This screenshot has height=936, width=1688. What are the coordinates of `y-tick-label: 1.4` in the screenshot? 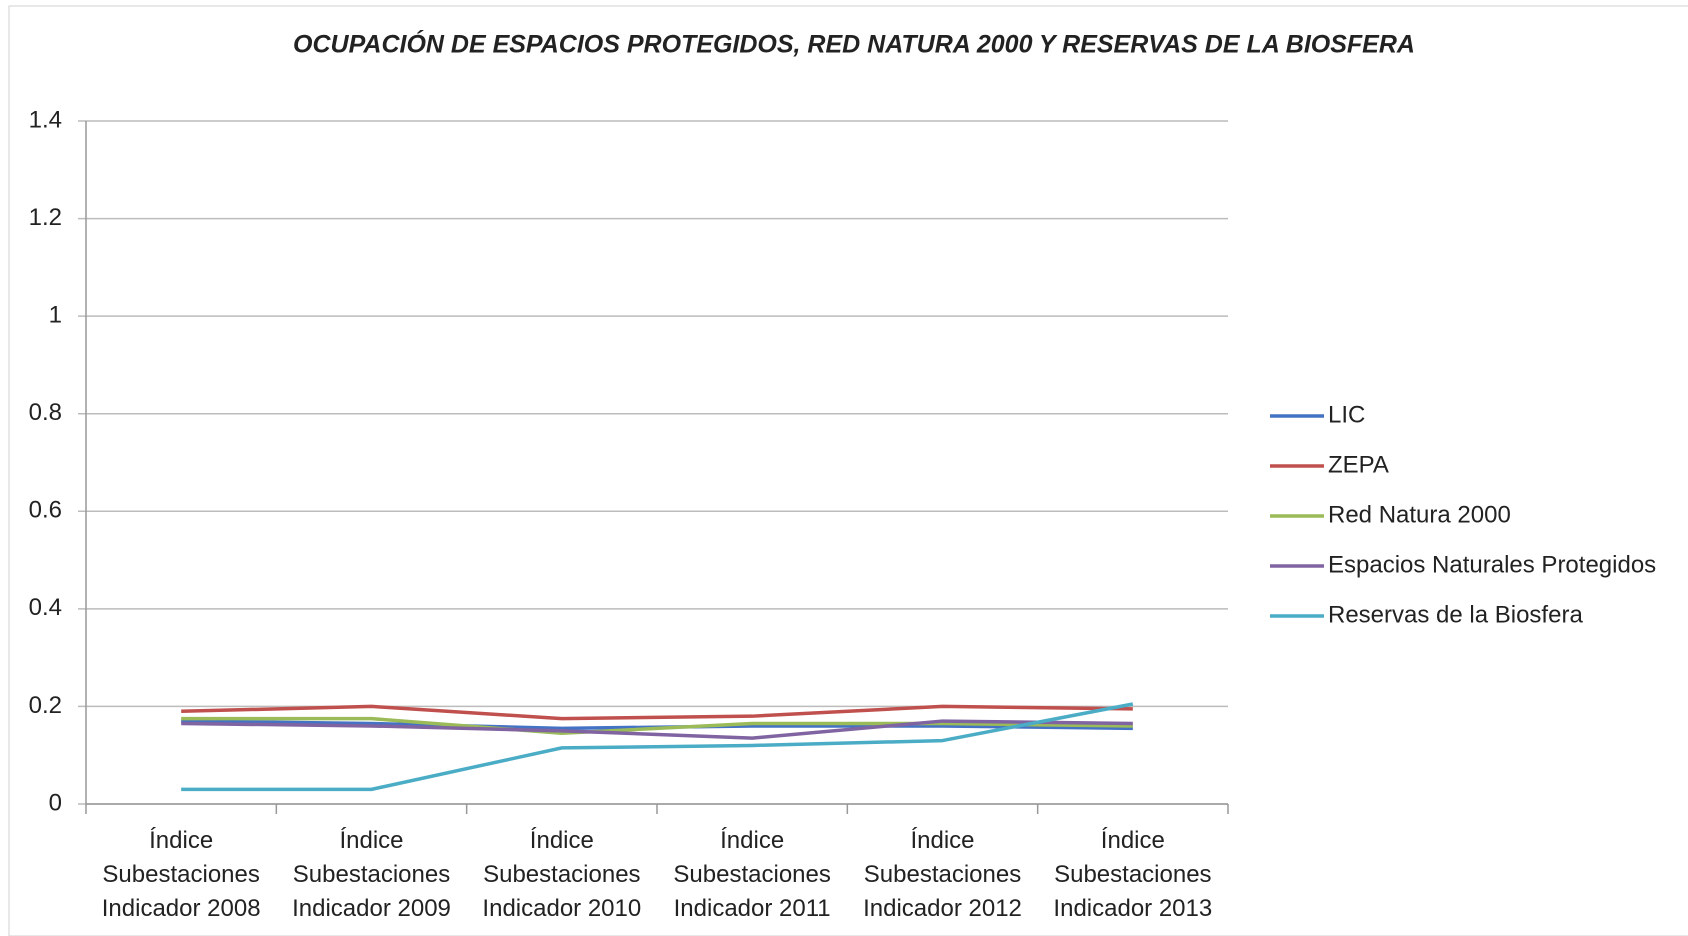 It's located at (45, 119).